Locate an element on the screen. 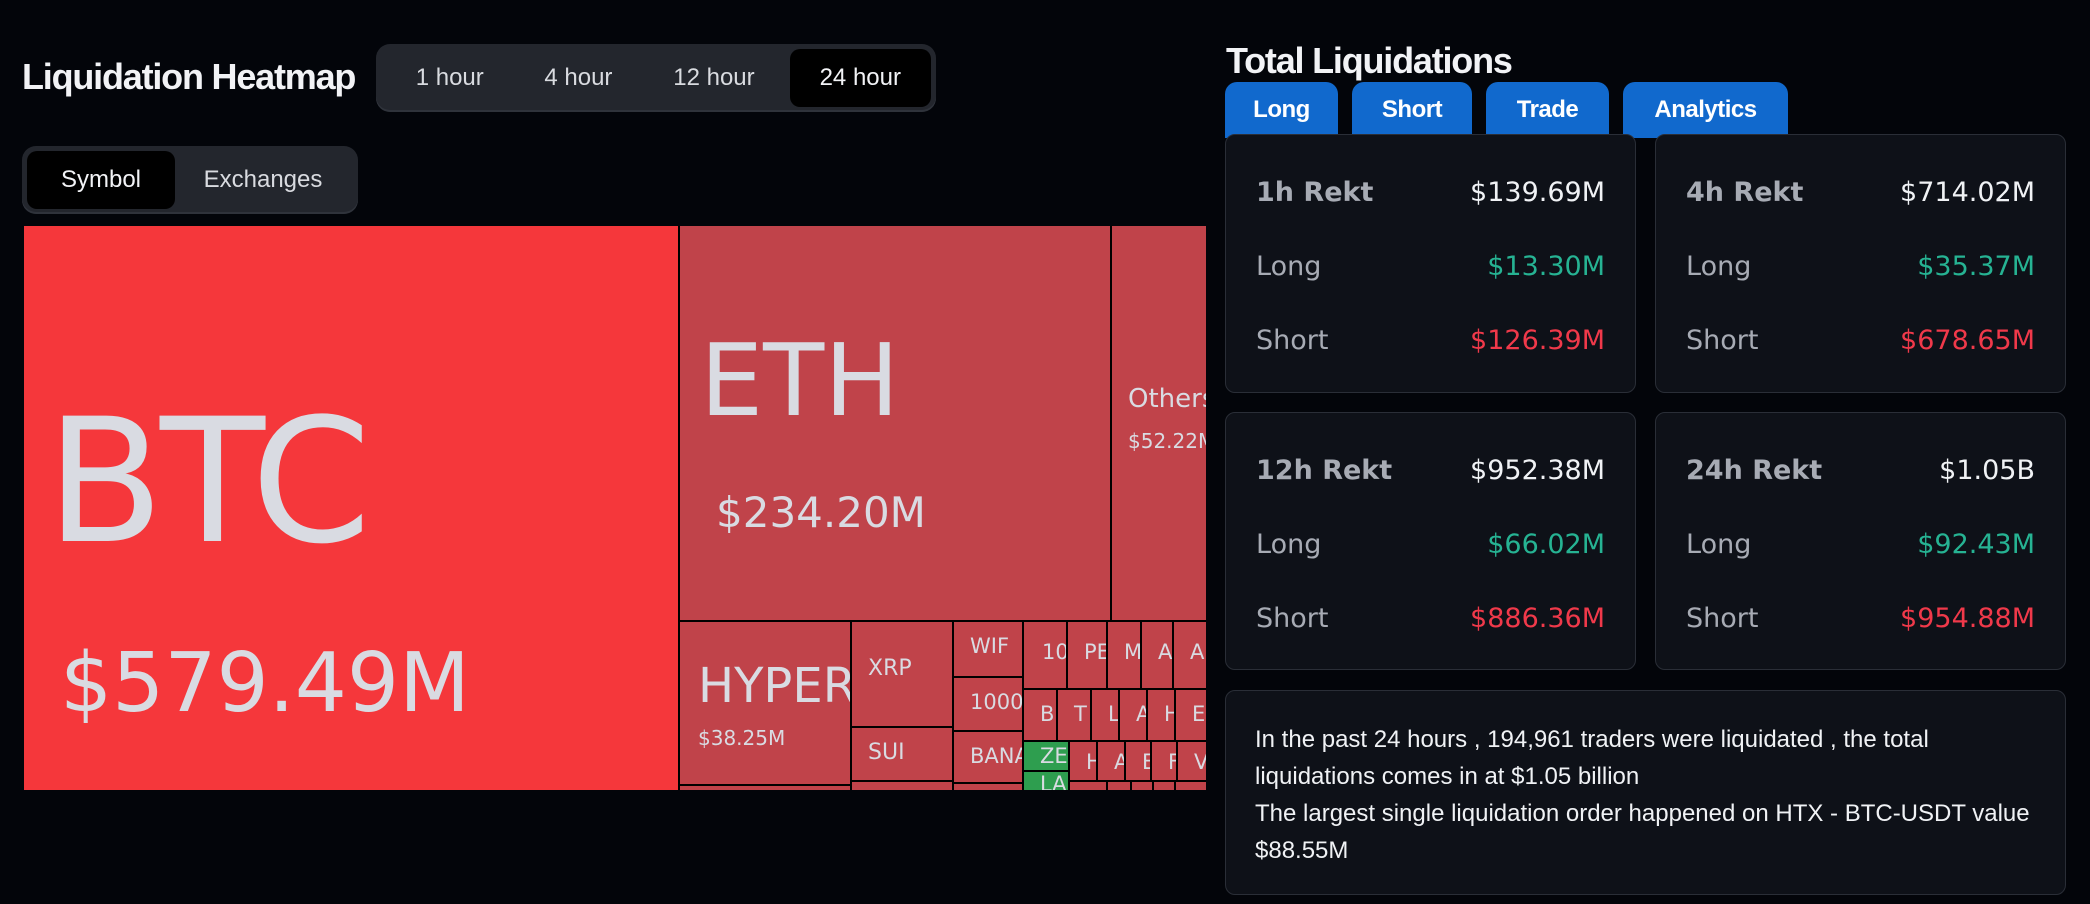  treemap-tile-1000f: 1000F is located at coordinates (988, 704).